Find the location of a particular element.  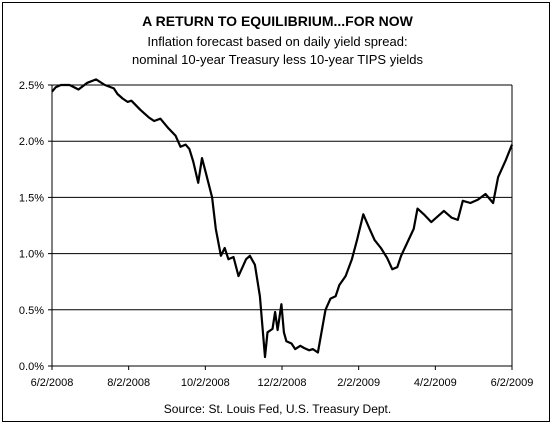

x-tick-label: 8/2/2008 is located at coordinates (128, 383).